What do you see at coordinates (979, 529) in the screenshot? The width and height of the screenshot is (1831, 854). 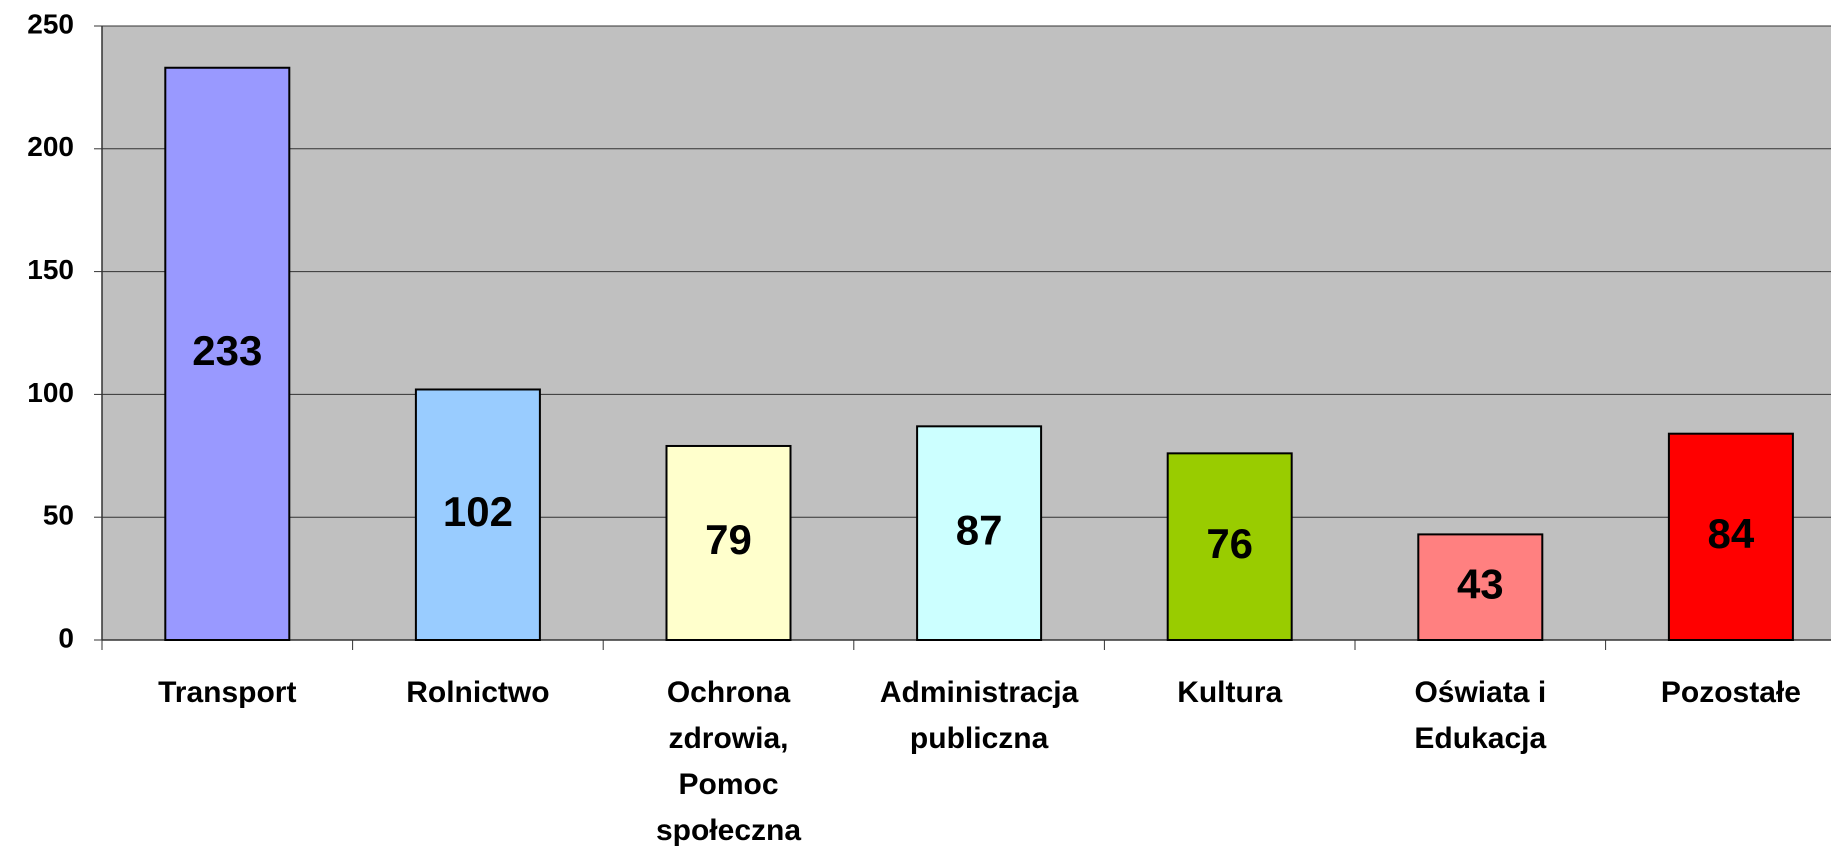 I see `data-label: 87` at bounding box center [979, 529].